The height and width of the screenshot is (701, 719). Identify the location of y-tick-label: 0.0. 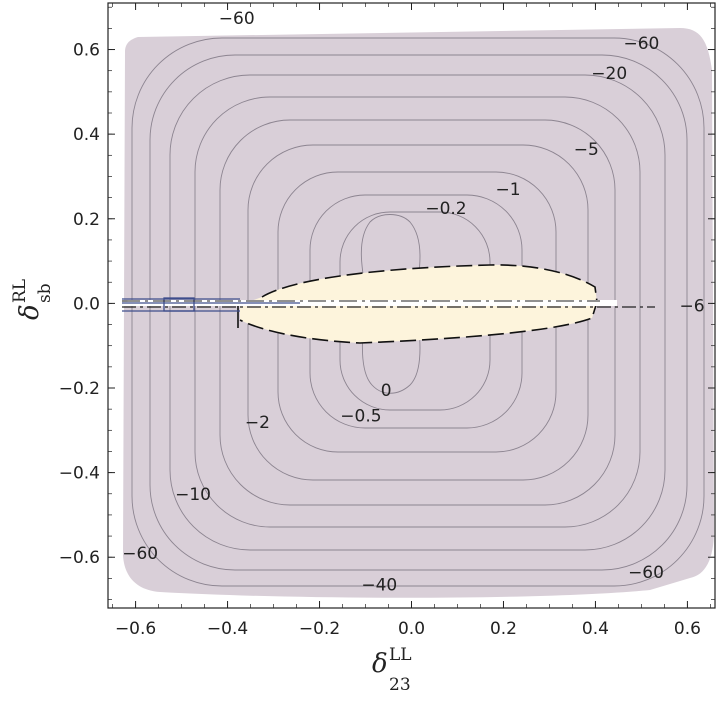
(86, 304).